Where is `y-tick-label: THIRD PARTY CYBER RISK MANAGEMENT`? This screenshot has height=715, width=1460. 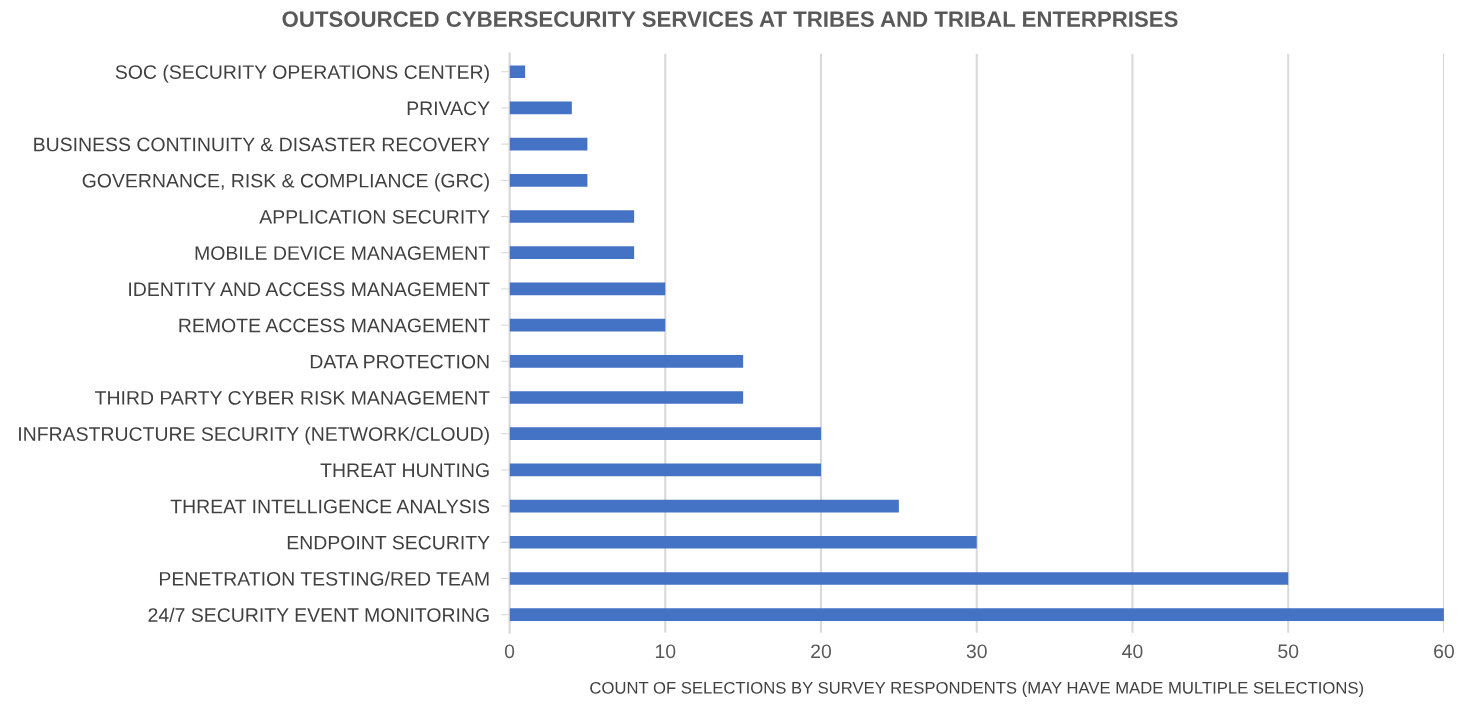
y-tick-label: THIRD PARTY CYBER RISK MANAGEMENT is located at coordinates (292, 397).